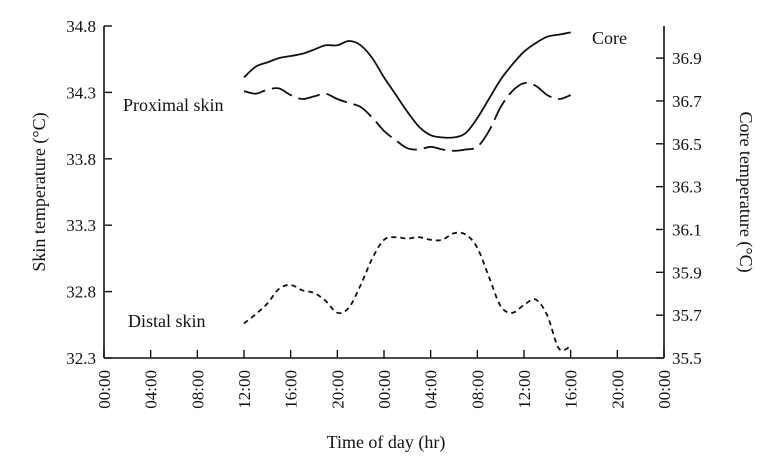 This screenshot has width=771, height=469. What do you see at coordinates (81, 358) in the screenshot?
I see `y-left-tick-label: 32.3` at bounding box center [81, 358].